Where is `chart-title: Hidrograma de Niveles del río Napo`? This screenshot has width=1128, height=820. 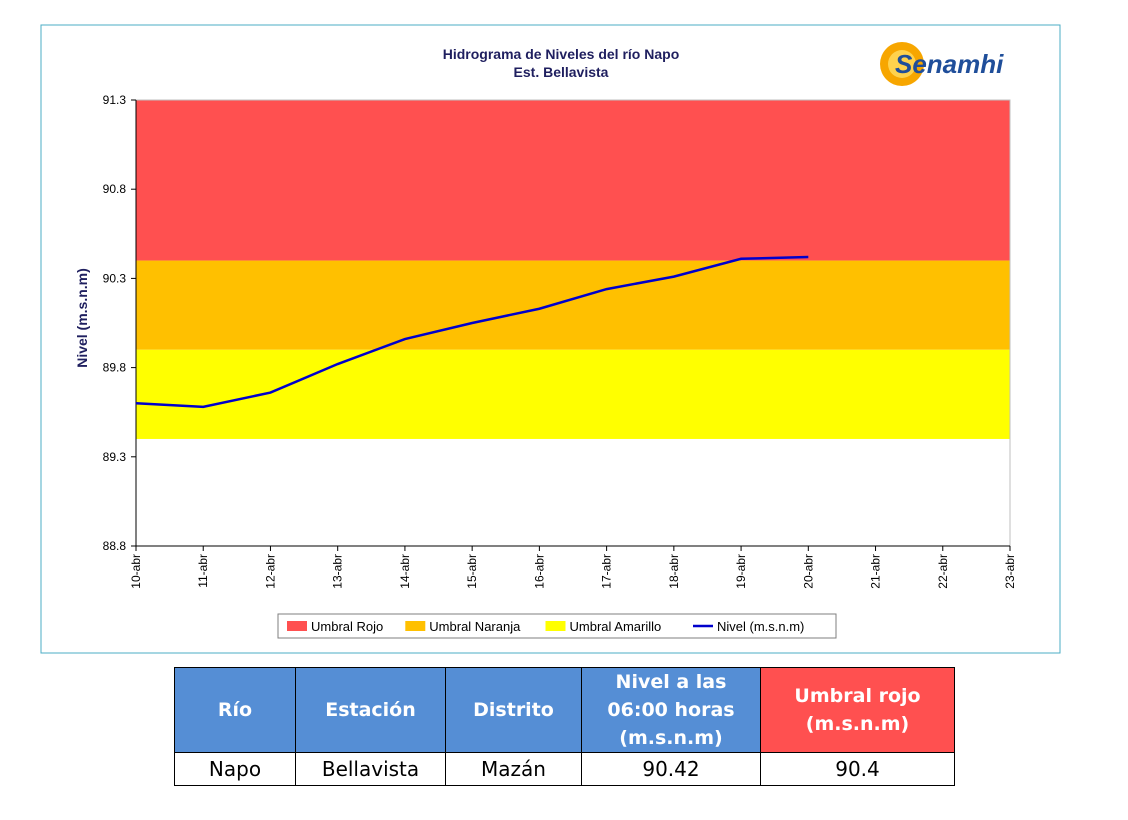
chart-title: Hidrograma de Niveles del río Napo is located at coordinates (561, 54).